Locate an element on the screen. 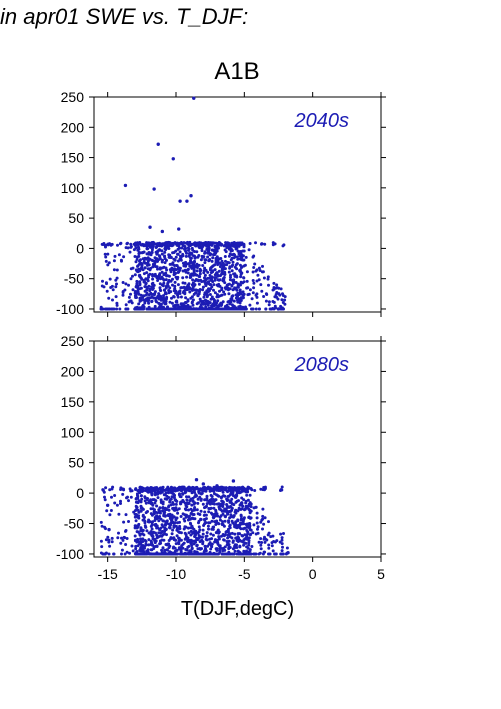  y-tick-label: -50 is located at coordinates (74, 279).